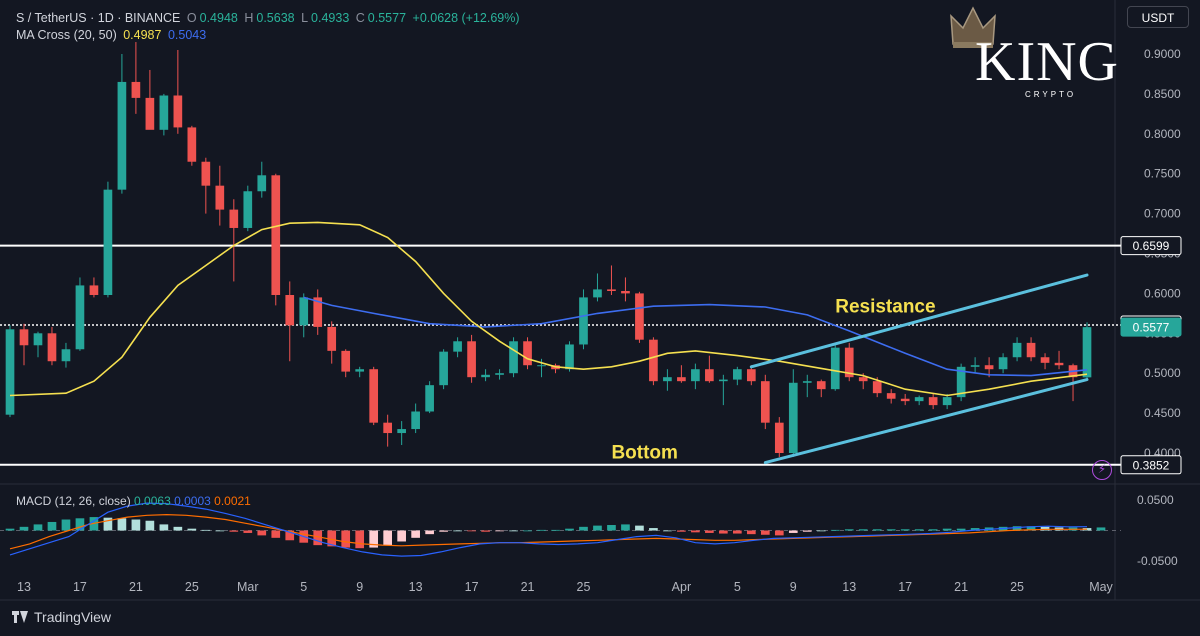 The image size is (1200, 636). What do you see at coordinates (695, 336) in the screenshot?
I see `ma-slow-line` at bounding box center [695, 336].